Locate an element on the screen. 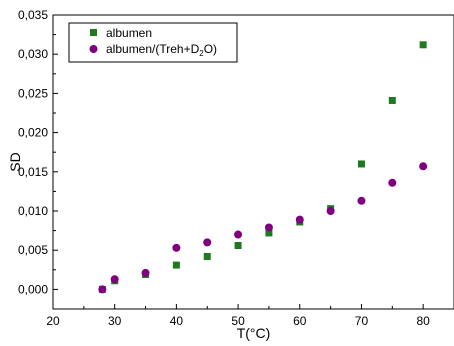  y-axis-ticks: 0,000 0,005 0,010 0,015 0,020 0,025 0,030 0,035 is located at coordinates (38, 152).